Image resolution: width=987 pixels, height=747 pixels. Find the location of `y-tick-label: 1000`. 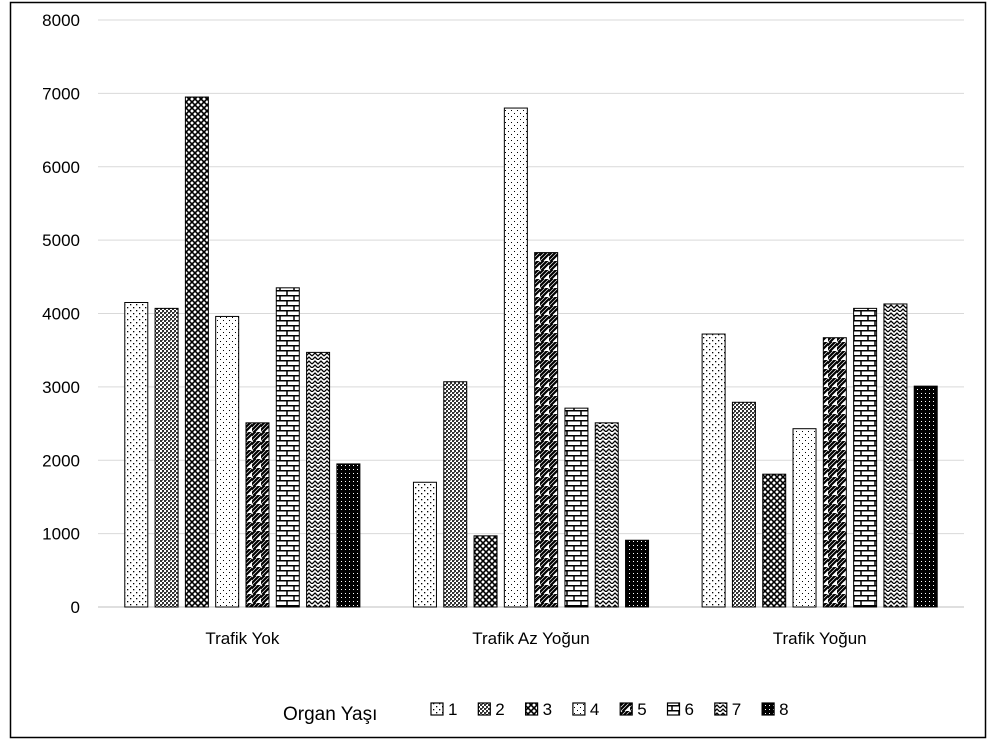

y-tick-label: 1000 is located at coordinates (61, 534).